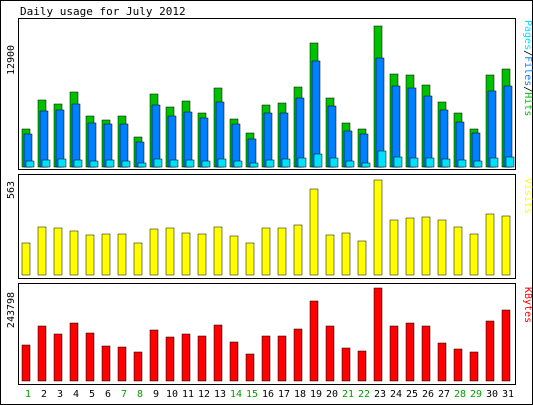 This screenshot has width=533, height=405. Describe the element at coordinates (332, 394) in the screenshot. I see `day-label: 20` at that location.